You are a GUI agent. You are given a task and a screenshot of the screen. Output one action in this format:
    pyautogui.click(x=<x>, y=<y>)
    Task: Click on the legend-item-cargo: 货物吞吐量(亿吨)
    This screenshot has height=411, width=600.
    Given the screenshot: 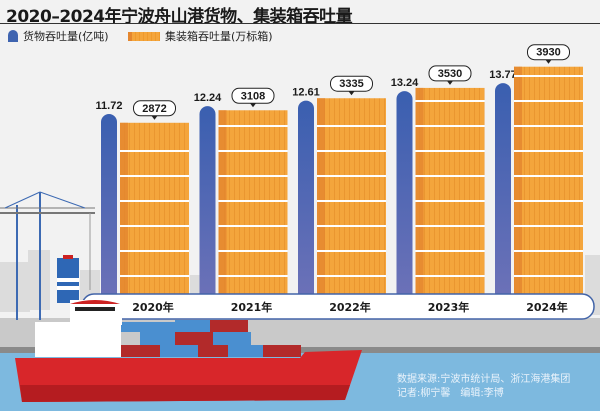 What is the action you would take?
    pyautogui.click(x=58, y=36)
    